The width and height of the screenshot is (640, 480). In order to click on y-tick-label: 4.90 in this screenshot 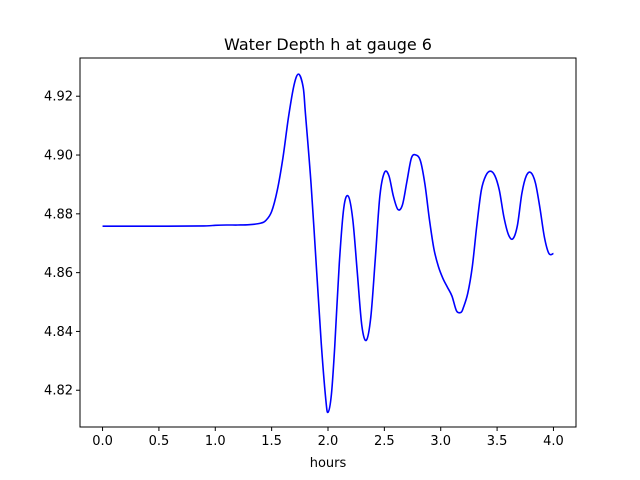, I will do `click(58, 156)`.